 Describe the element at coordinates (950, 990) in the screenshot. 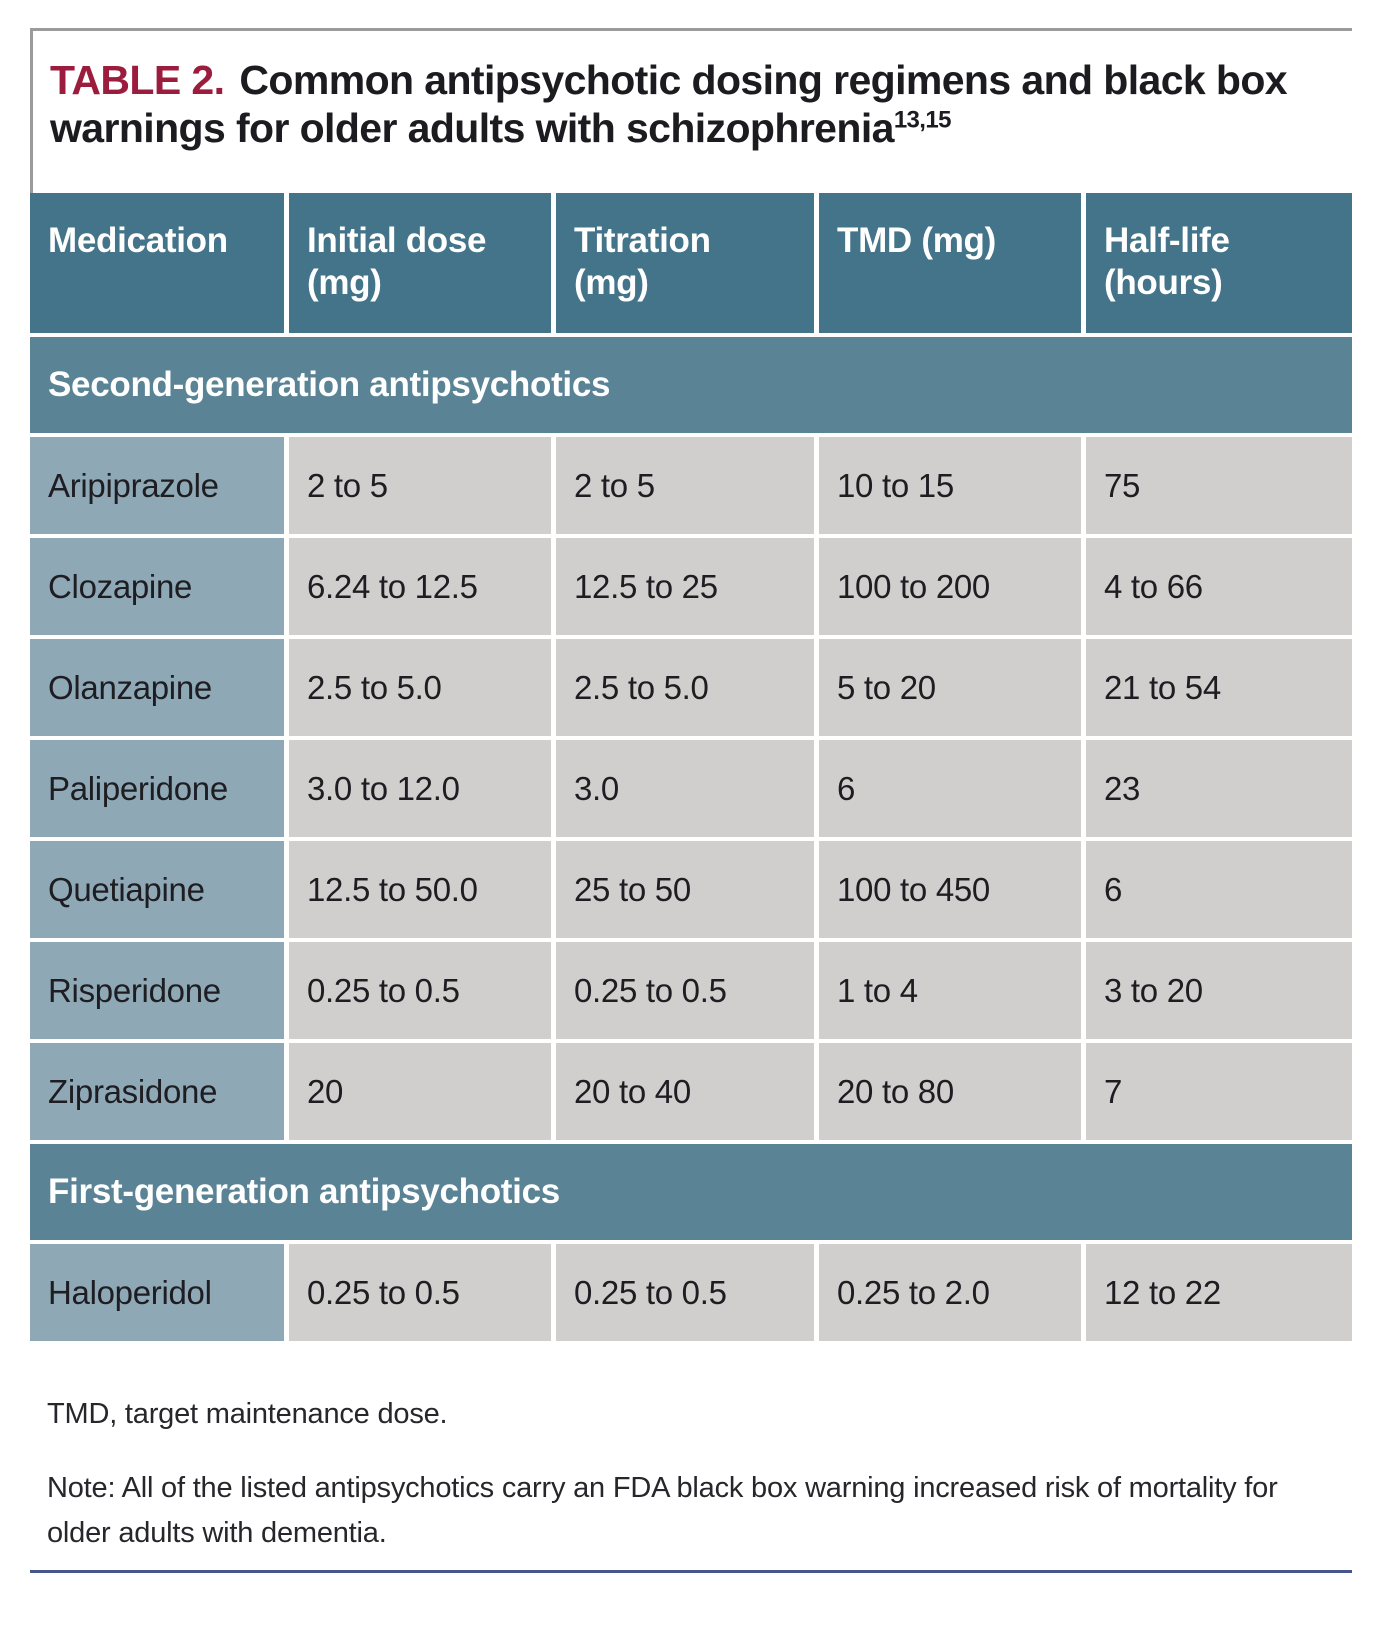

I see `value-cell: 1 to 4` at that location.